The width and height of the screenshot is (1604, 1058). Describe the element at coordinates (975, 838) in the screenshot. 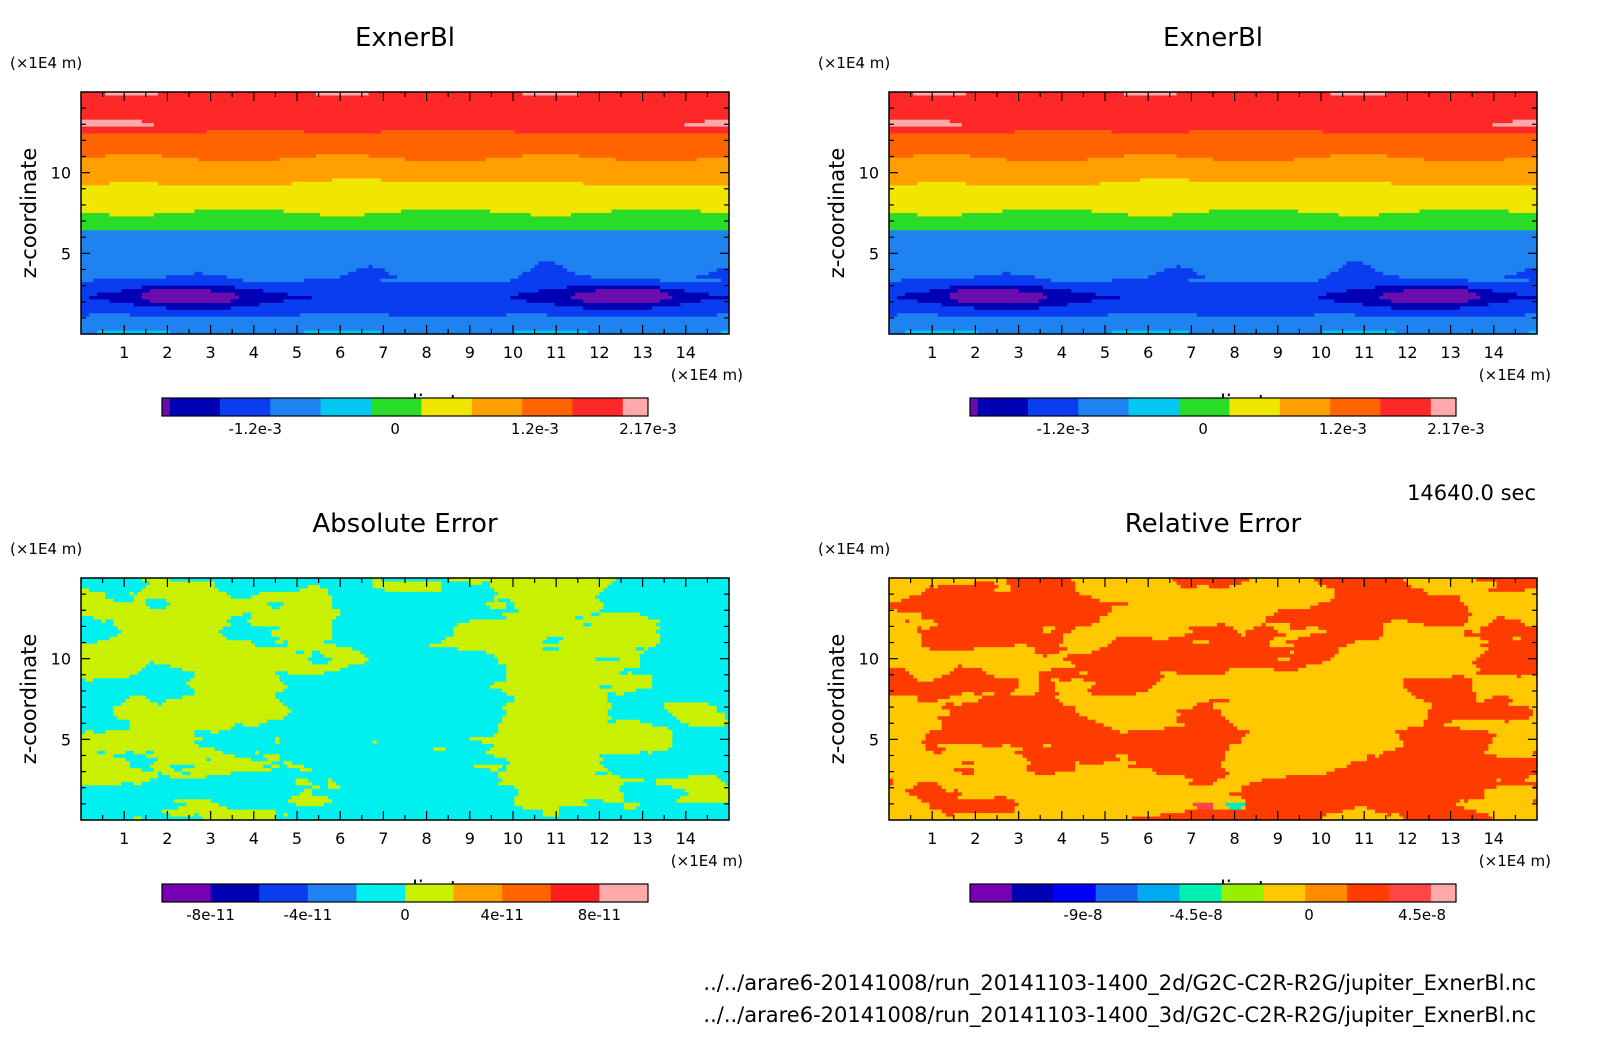

I see `x-tick-label: 2` at that location.